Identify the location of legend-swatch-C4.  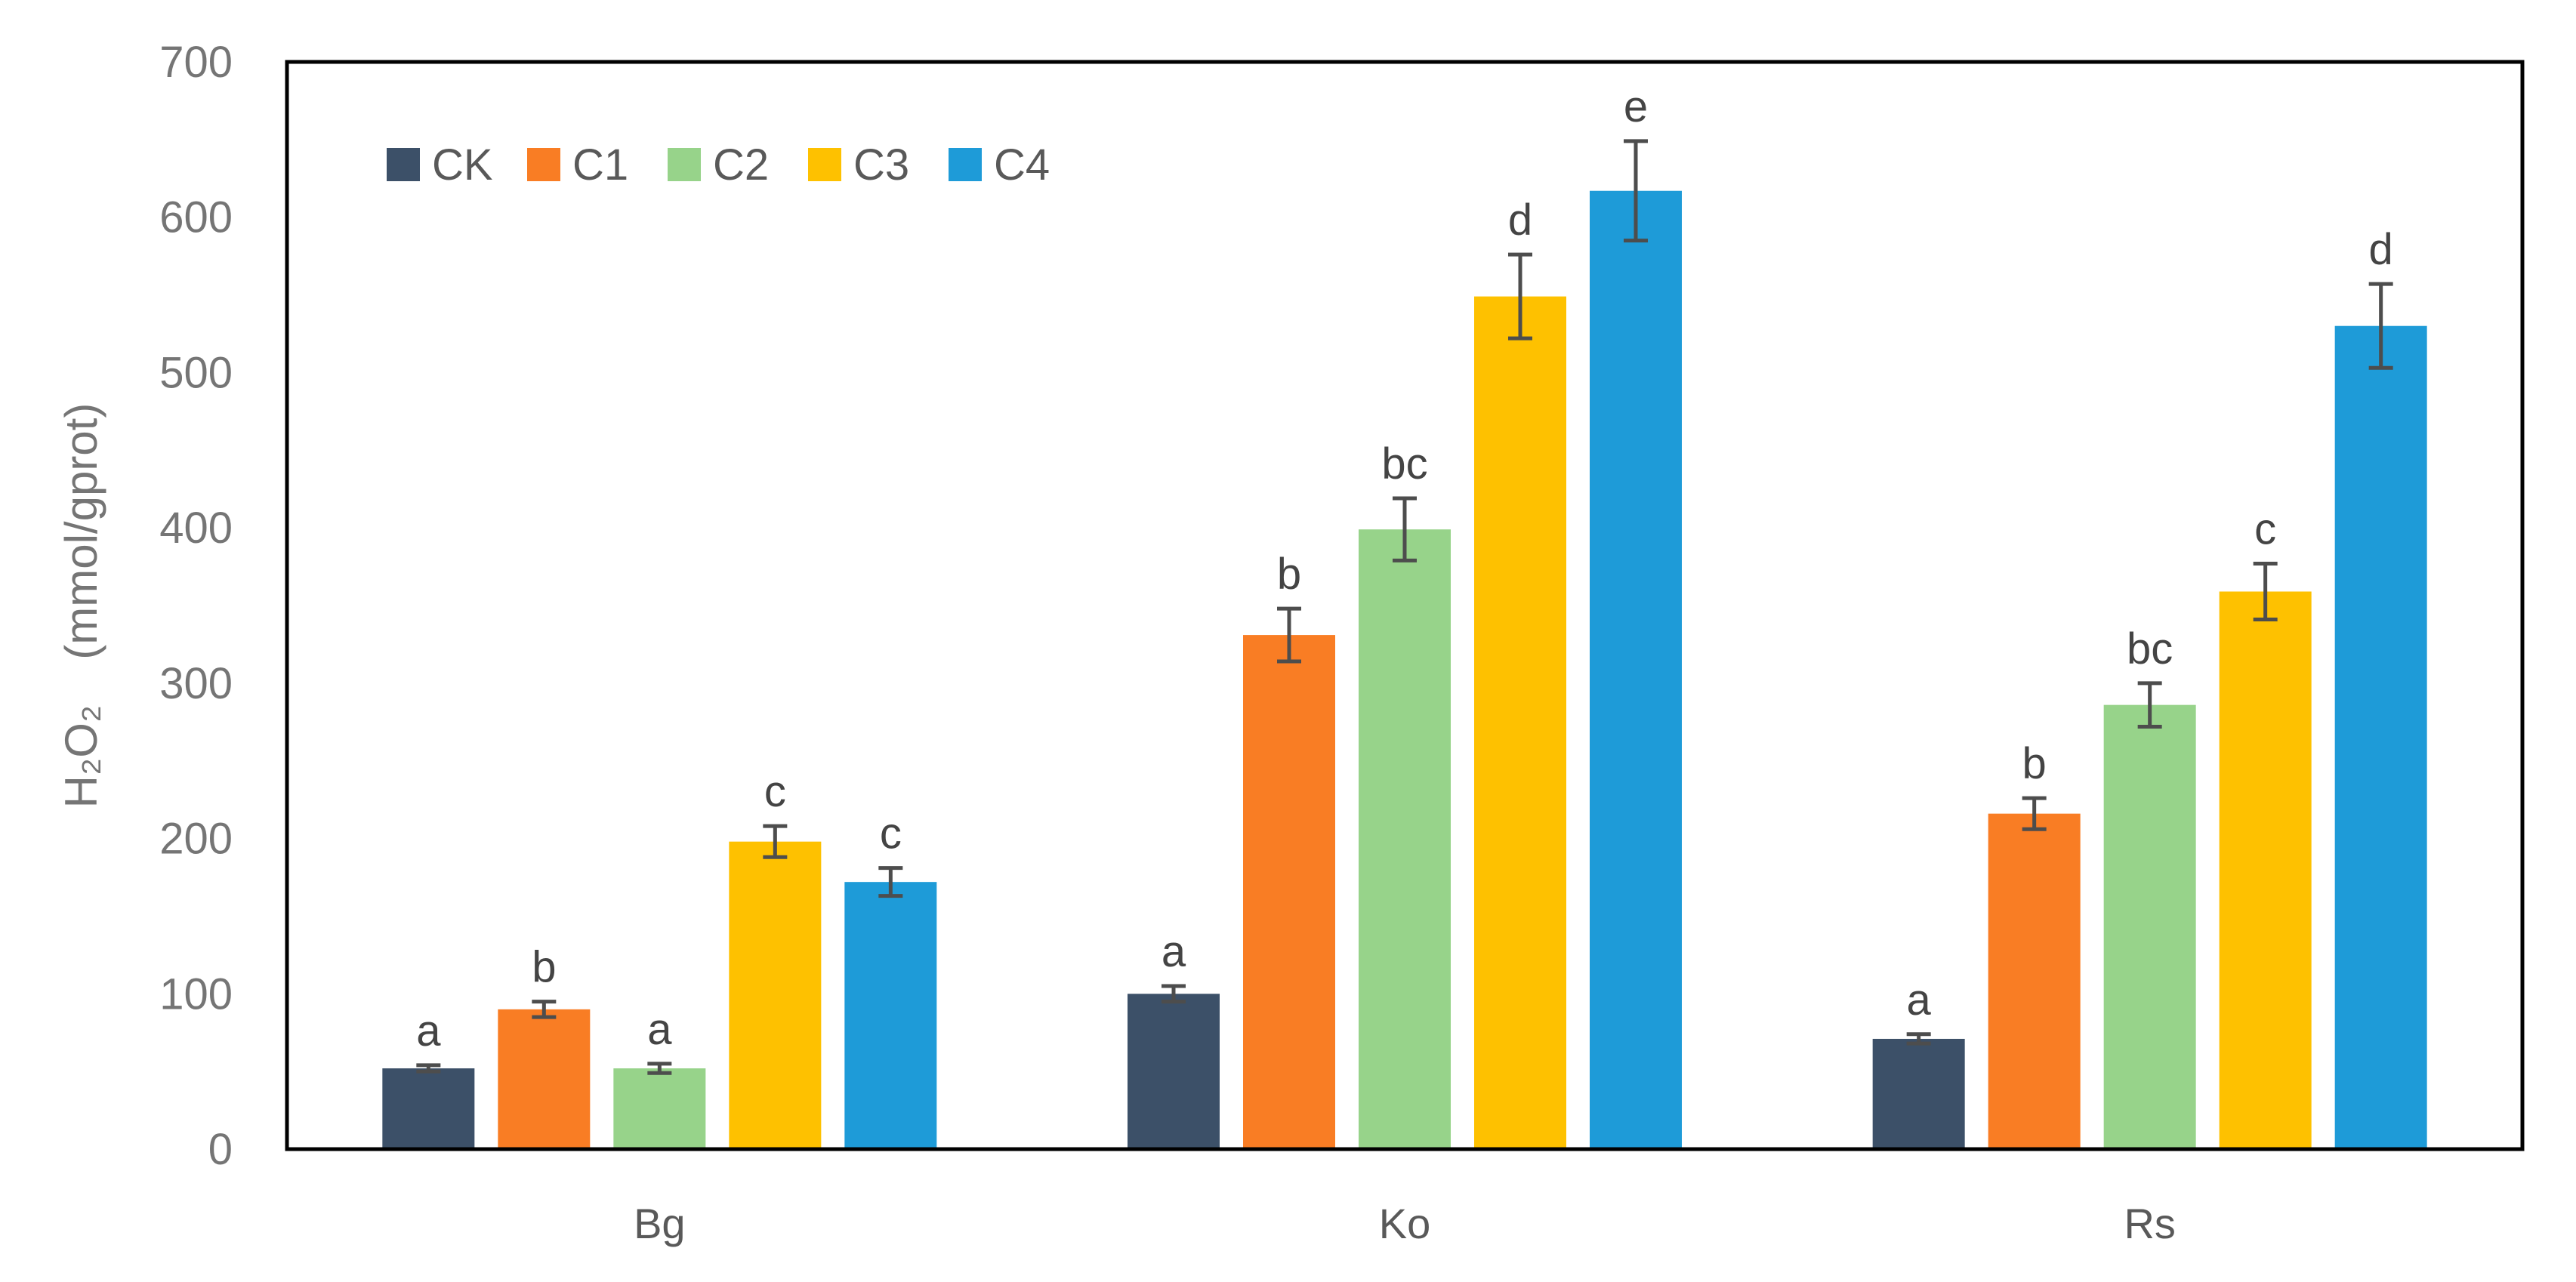
(965, 164).